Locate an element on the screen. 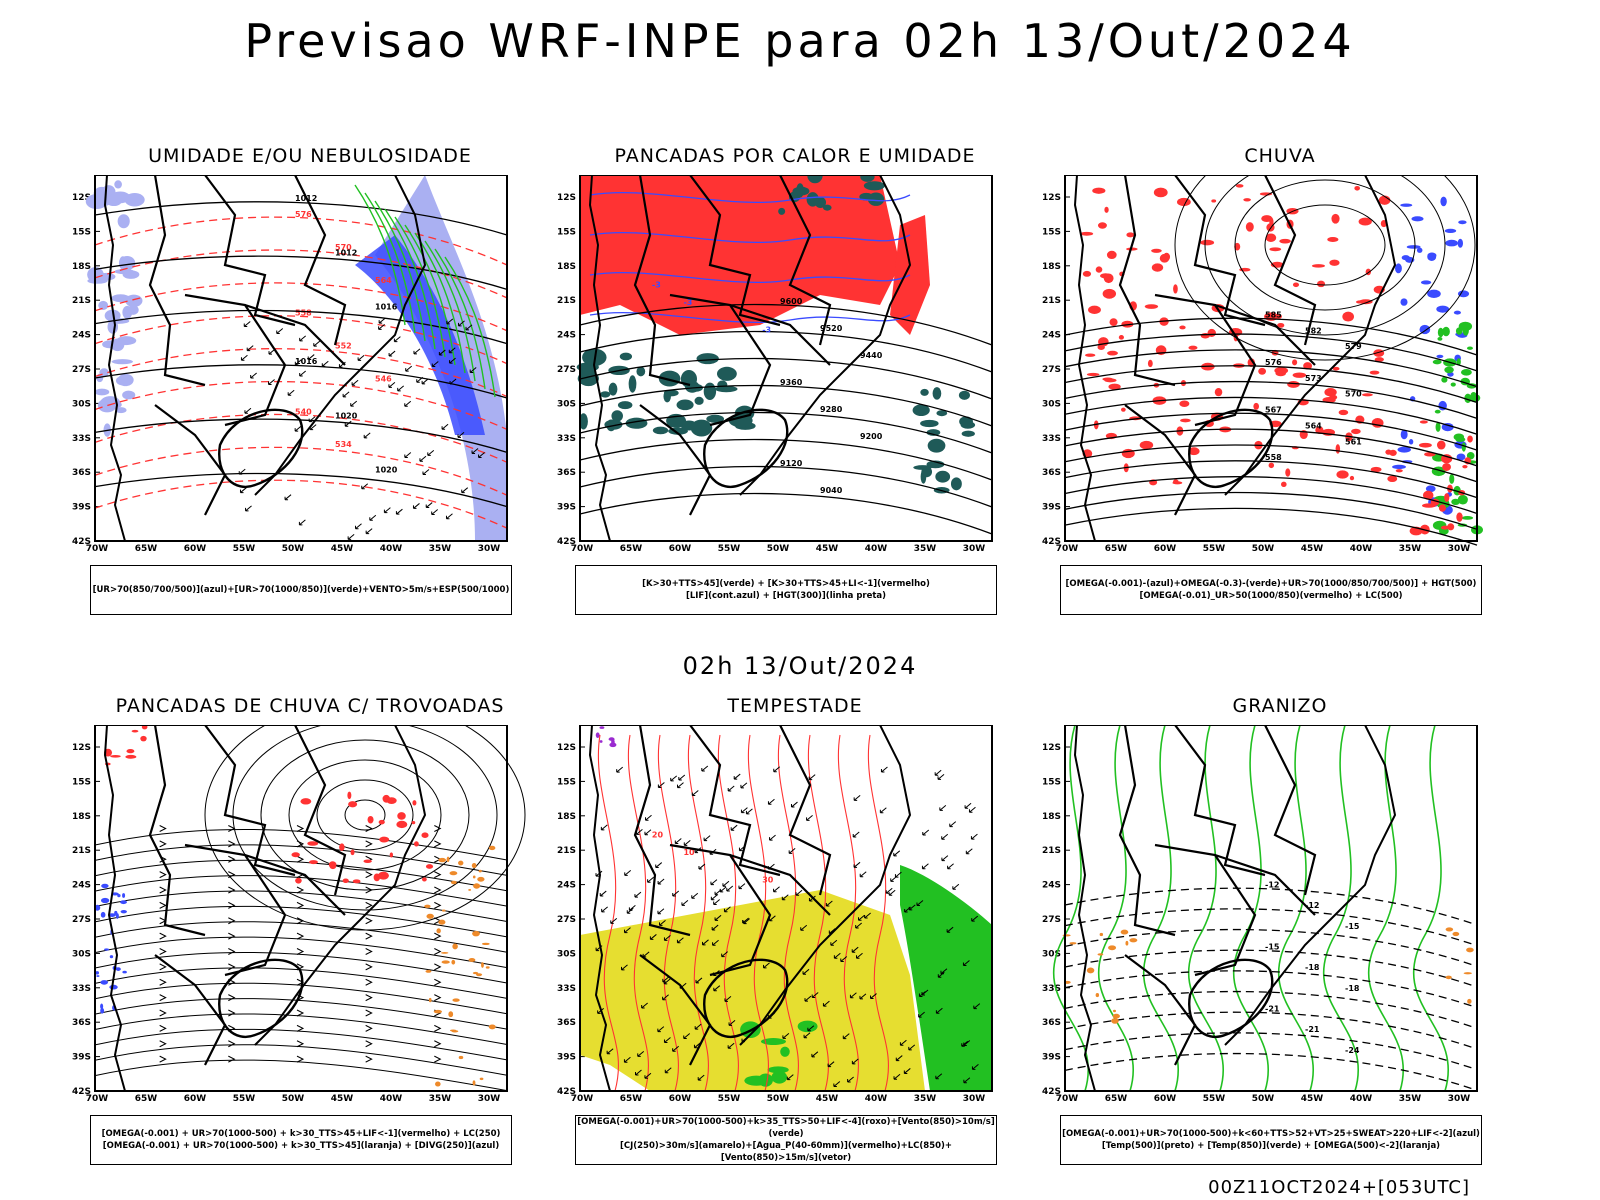  lat-tick-label: 36S is located at coordinates (1051, 1023).